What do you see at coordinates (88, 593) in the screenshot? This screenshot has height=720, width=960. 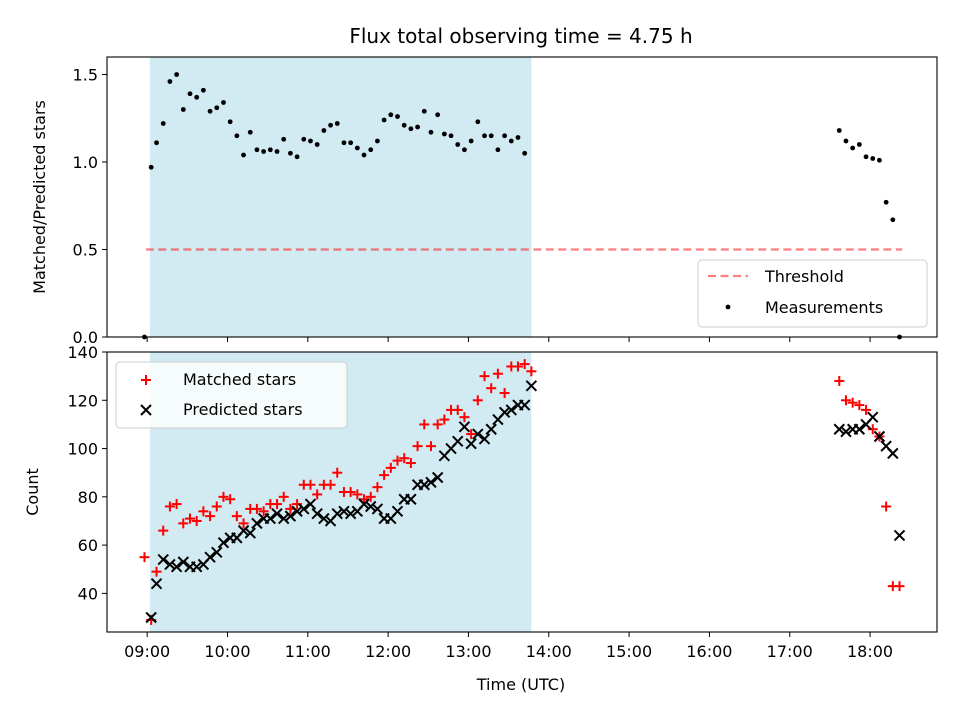 I see `bottom-y-tick-label: 40` at bounding box center [88, 593].